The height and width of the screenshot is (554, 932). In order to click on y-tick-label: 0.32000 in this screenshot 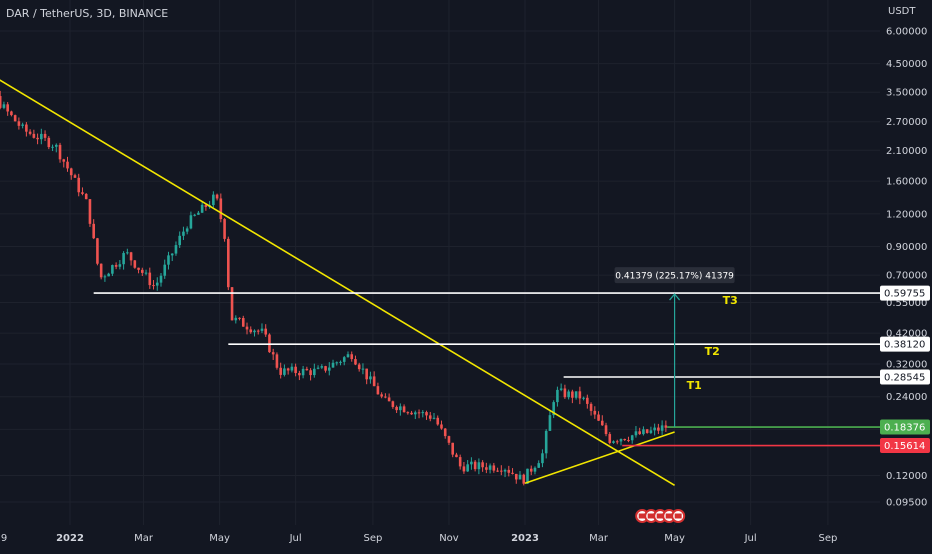, I will do `click(906, 365)`.